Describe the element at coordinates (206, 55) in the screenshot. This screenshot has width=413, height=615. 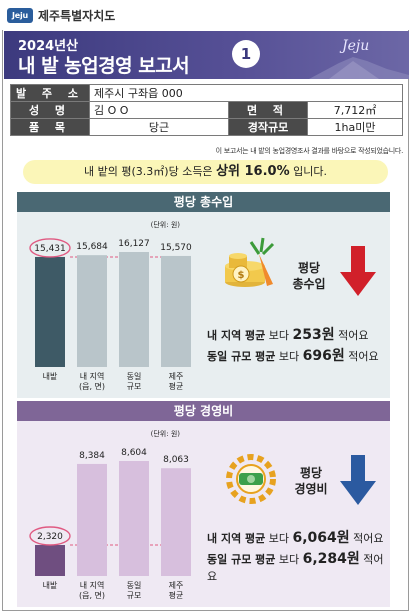
I see `report-header: 2024년산 내 밭 농업경영 보고서 1 Jeju` at that location.